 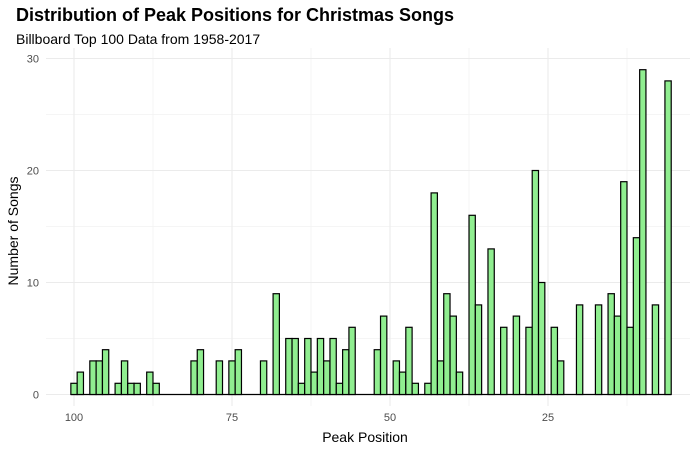 What do you see at coordinates (33, 60) in the screenshot?
I see `y-tick-label: 30` at bounding box center [33, 60].